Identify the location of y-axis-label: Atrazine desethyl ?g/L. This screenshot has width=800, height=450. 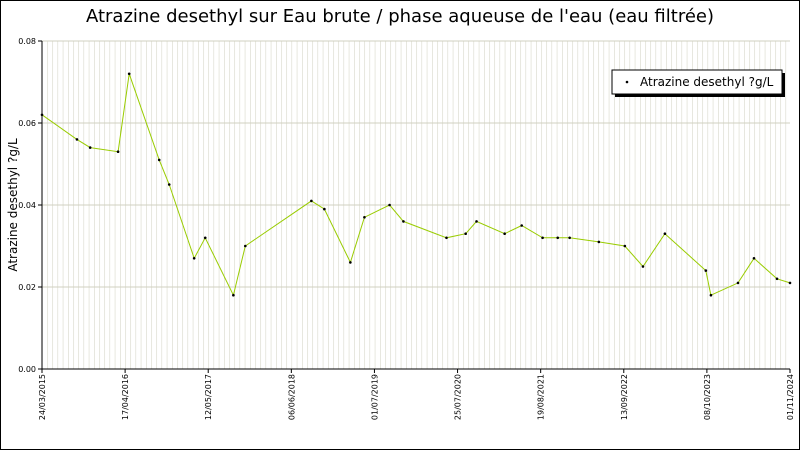
(13, 205).